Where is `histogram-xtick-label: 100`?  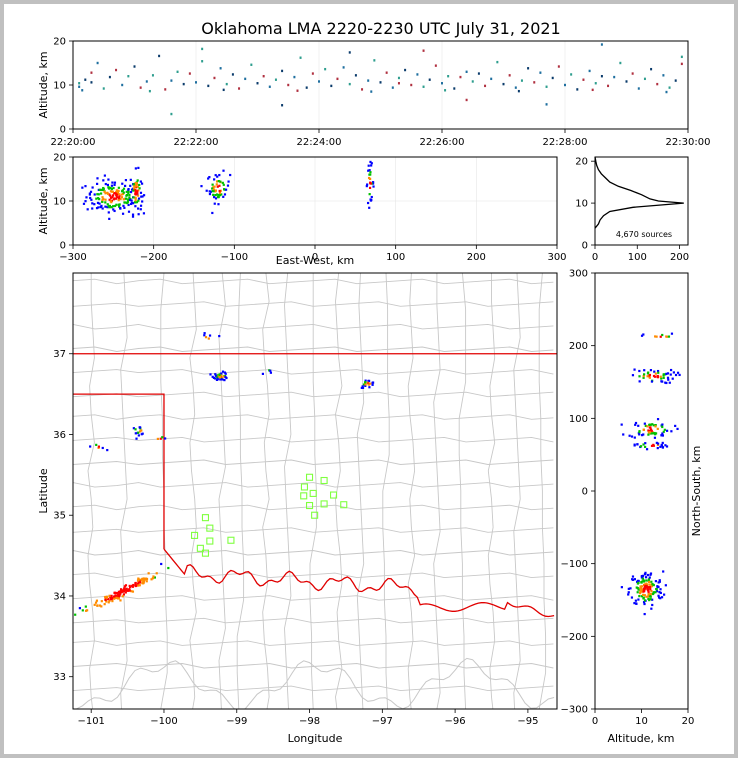
histogram-xtick-label: 100 is located at coordinates (637, 257).